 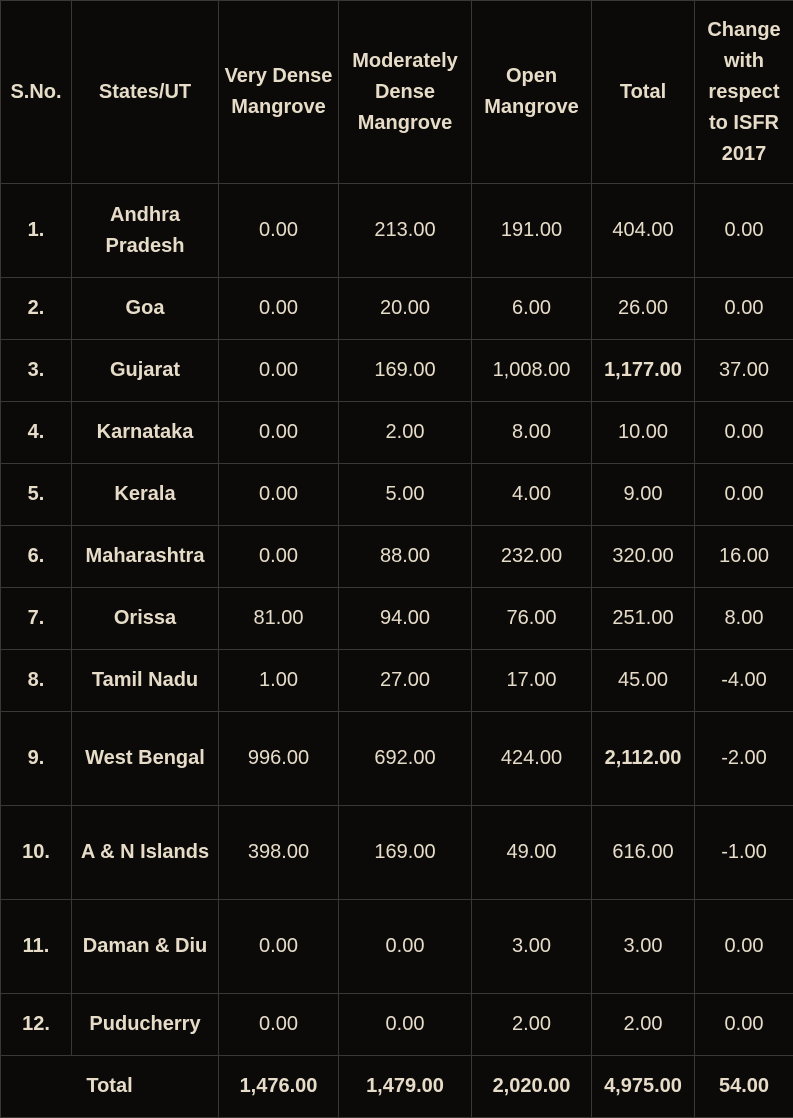 What do you see at coordinates (744, 92) in the screenshot?
I see `header-change: Change with respect to ISFR 2017` at bounding box center [744, 92].